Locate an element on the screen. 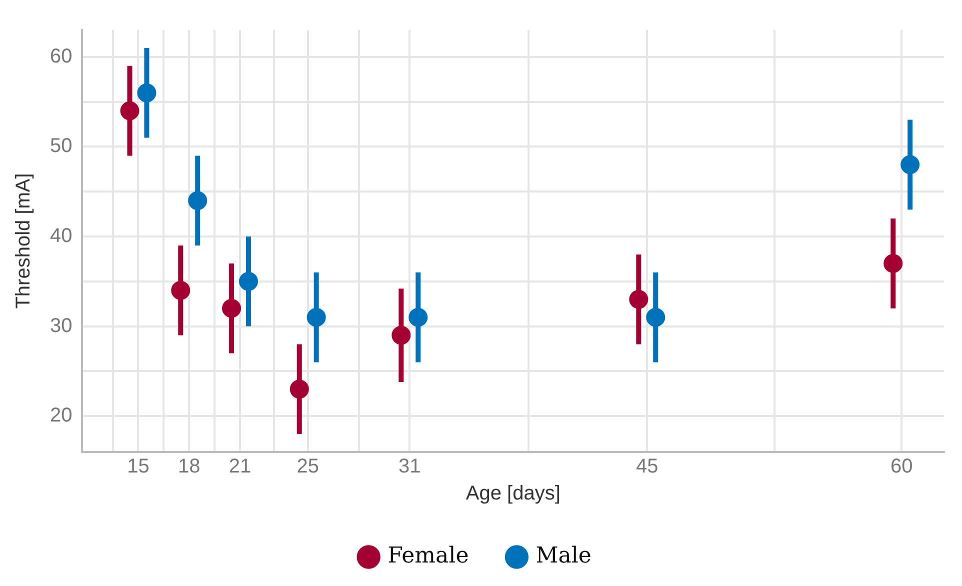 The height and width of the screenshot is (586, 962). y-axis-title: Threshold [mA] is located at coordinates (23, 241).